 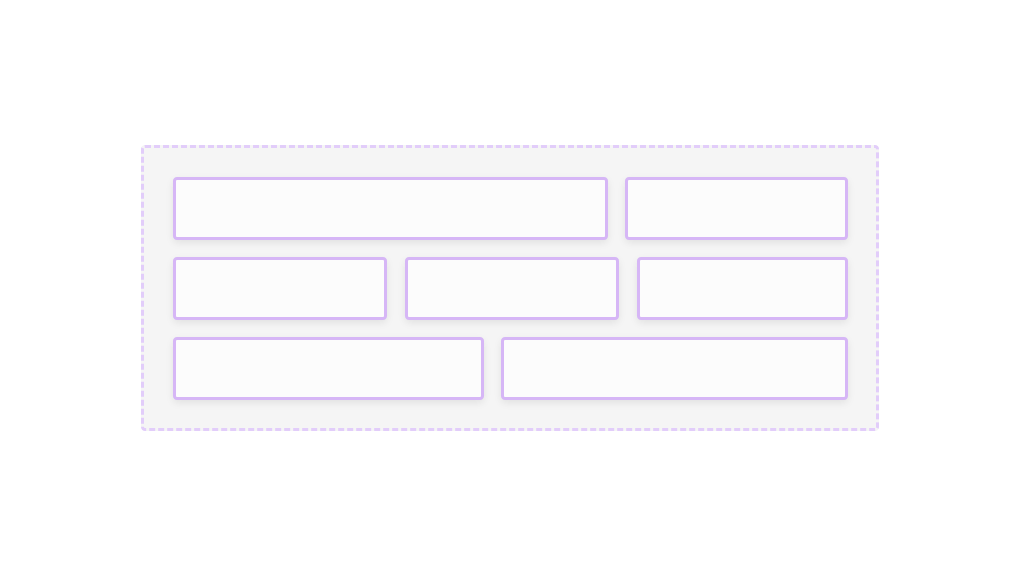 I want to click on layout-box-row3-left, so click(x=328, y=368).